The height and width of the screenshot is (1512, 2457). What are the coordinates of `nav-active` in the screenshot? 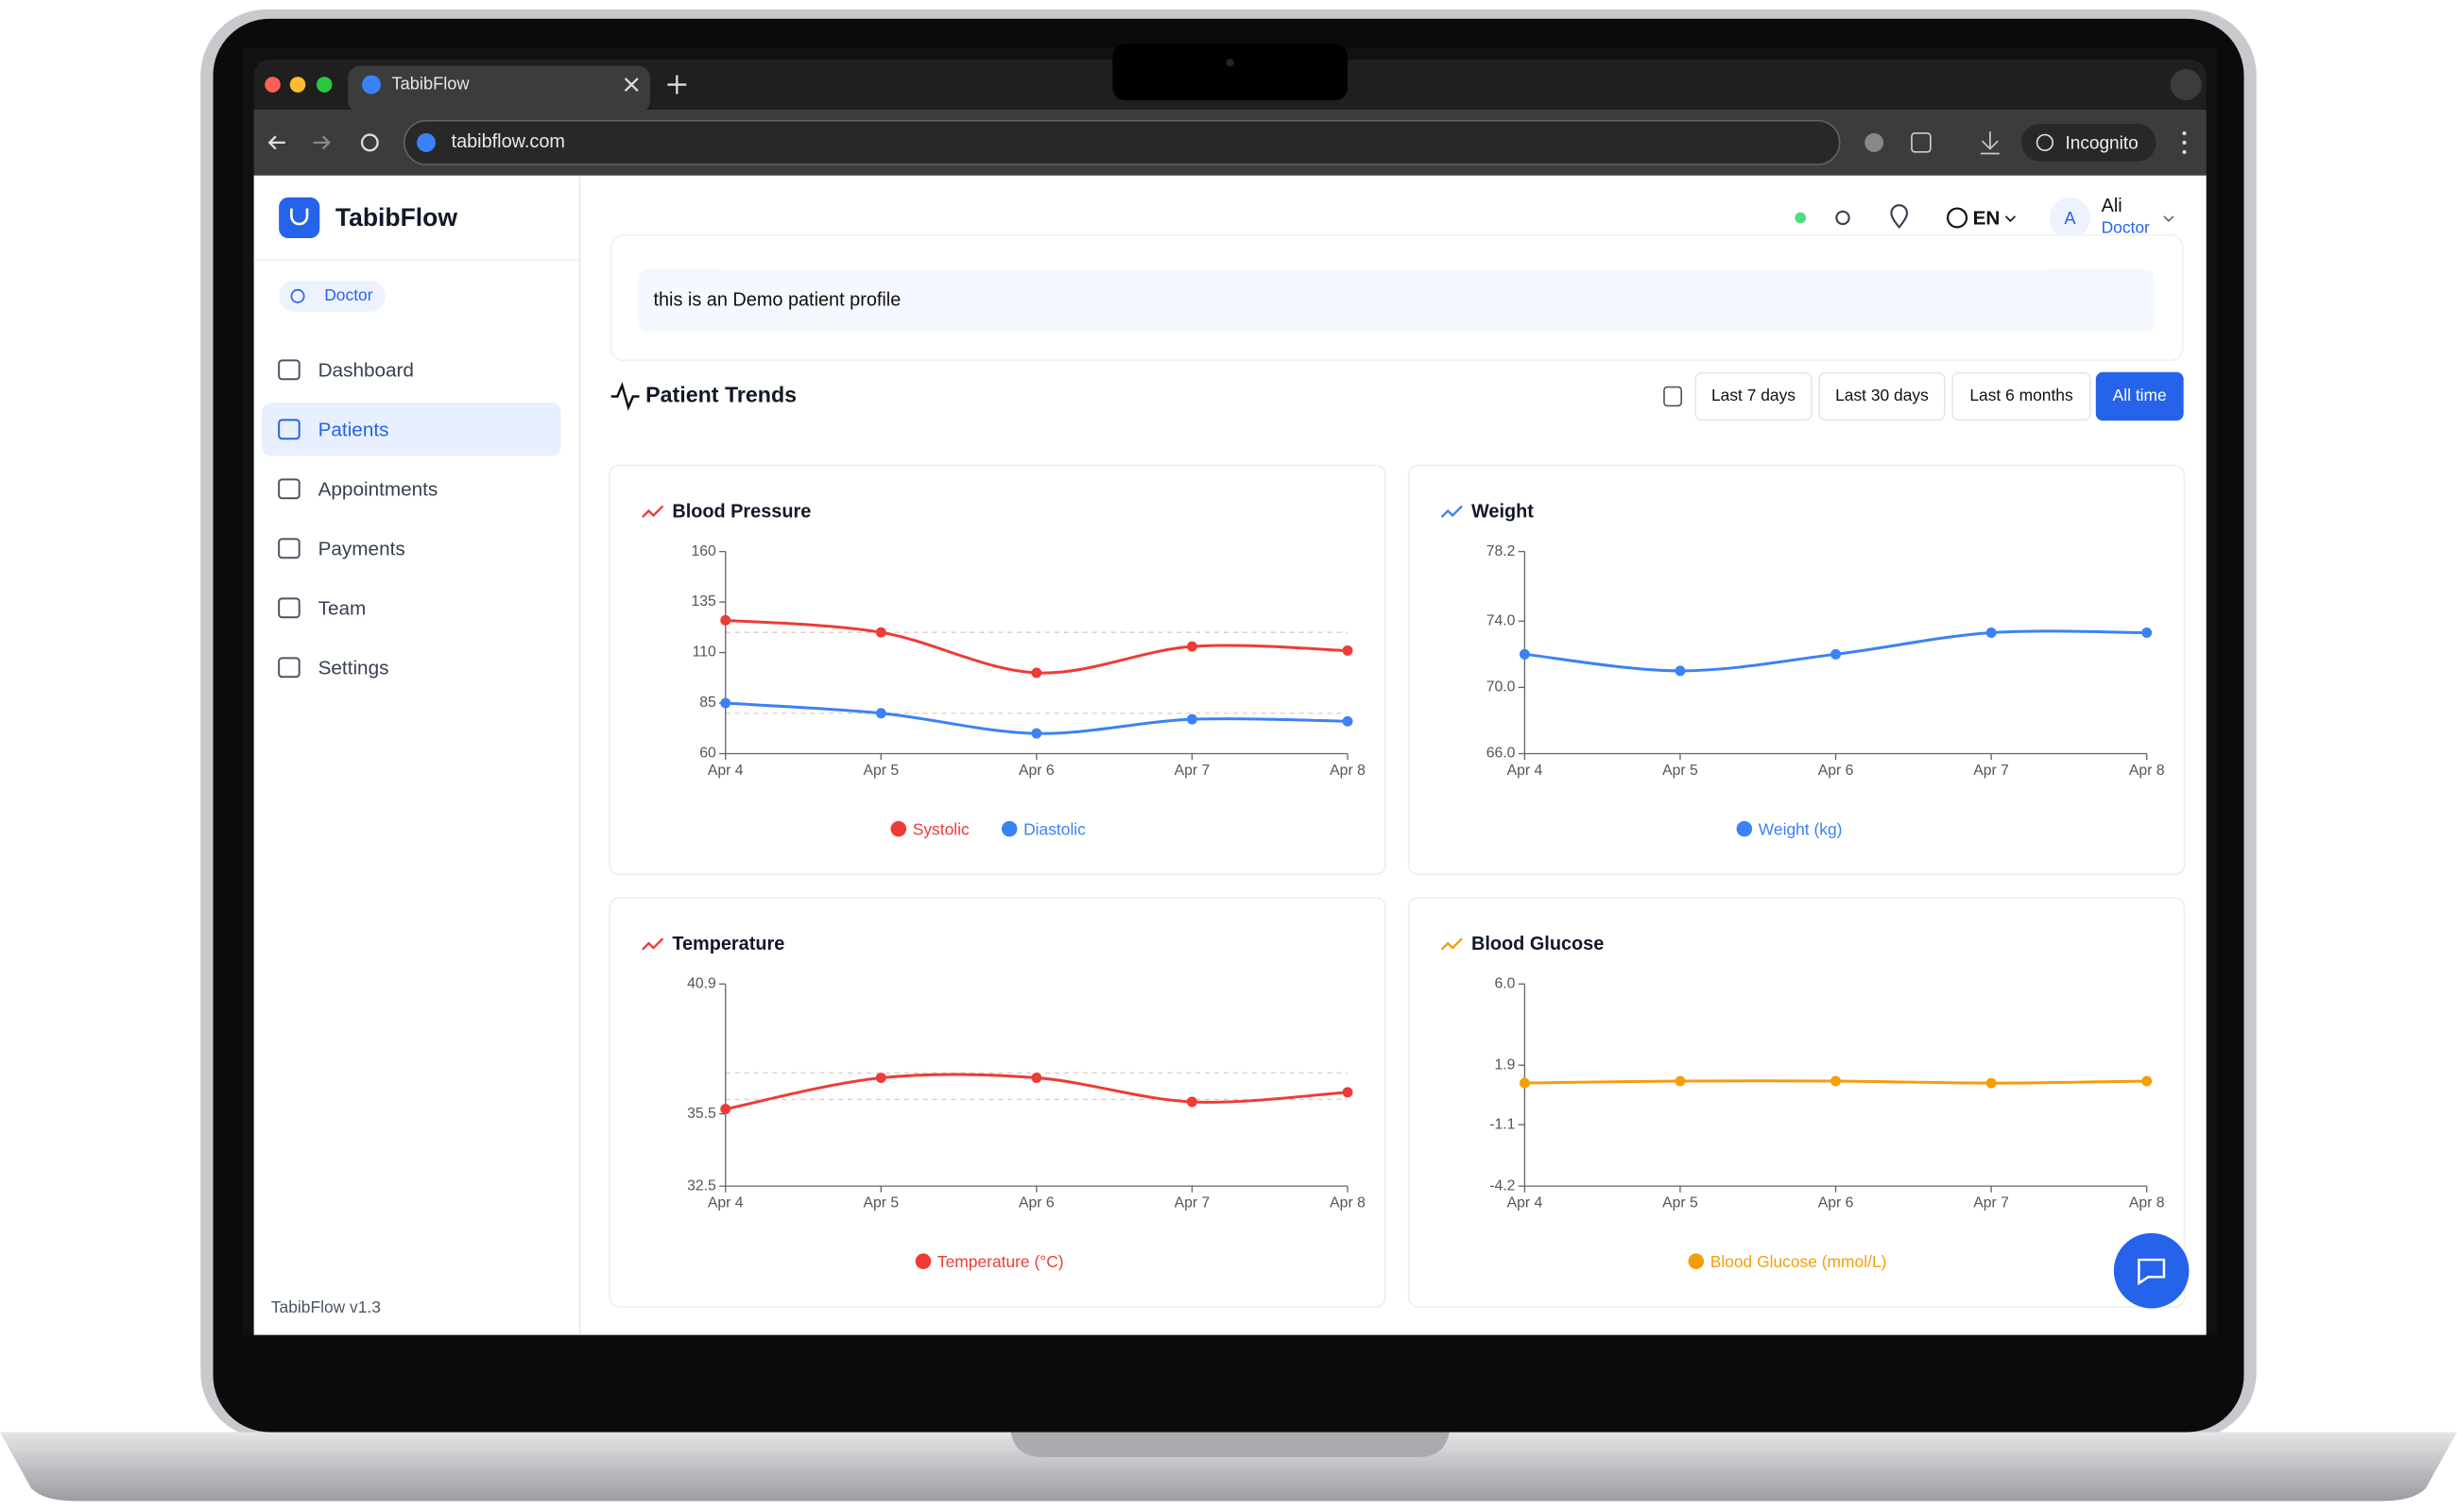 It's located at (411, 429).